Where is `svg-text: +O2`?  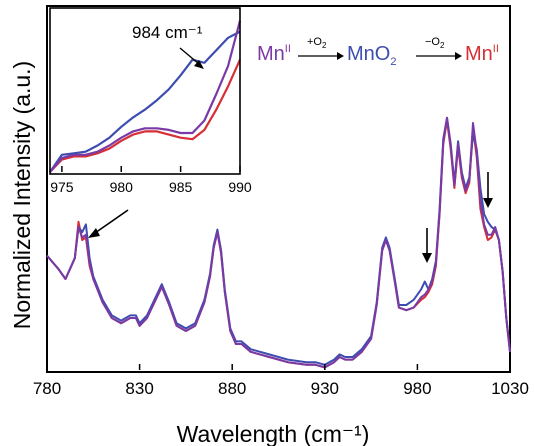
svg-text: +O2 is located at coordinates (317, 43).